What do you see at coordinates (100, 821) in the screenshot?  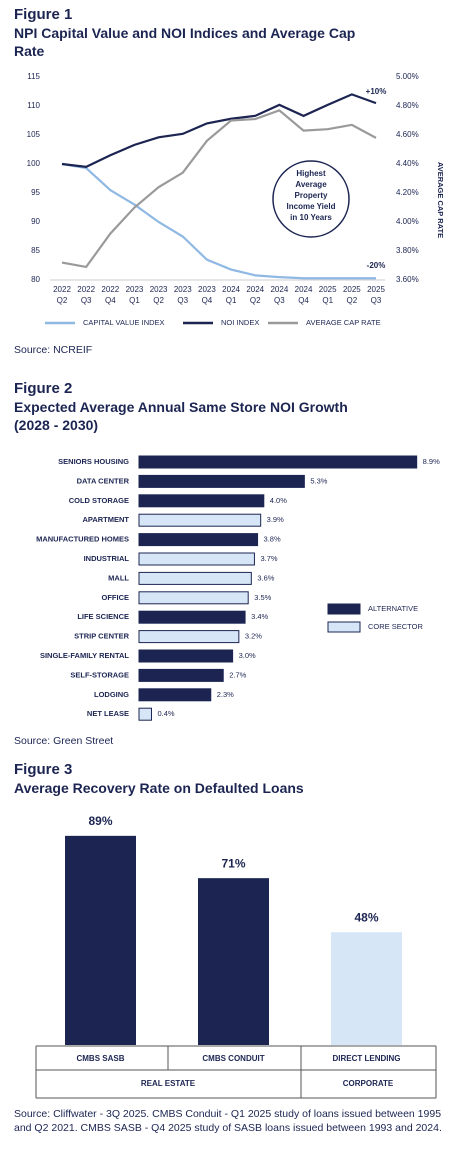 I see `value-label: 89%` at bounding box center [100, 821].